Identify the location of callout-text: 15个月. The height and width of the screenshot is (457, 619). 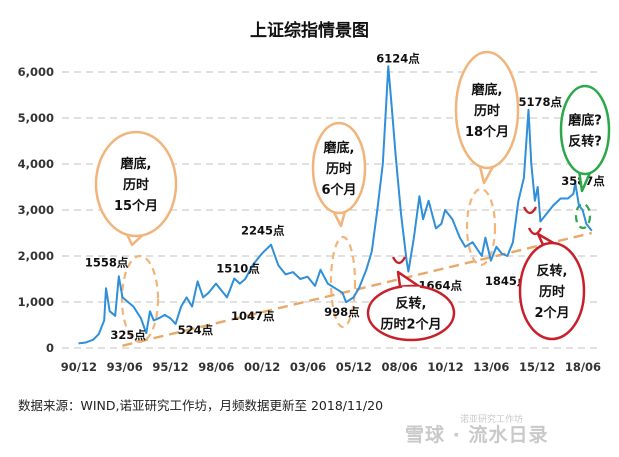
(136, 206).